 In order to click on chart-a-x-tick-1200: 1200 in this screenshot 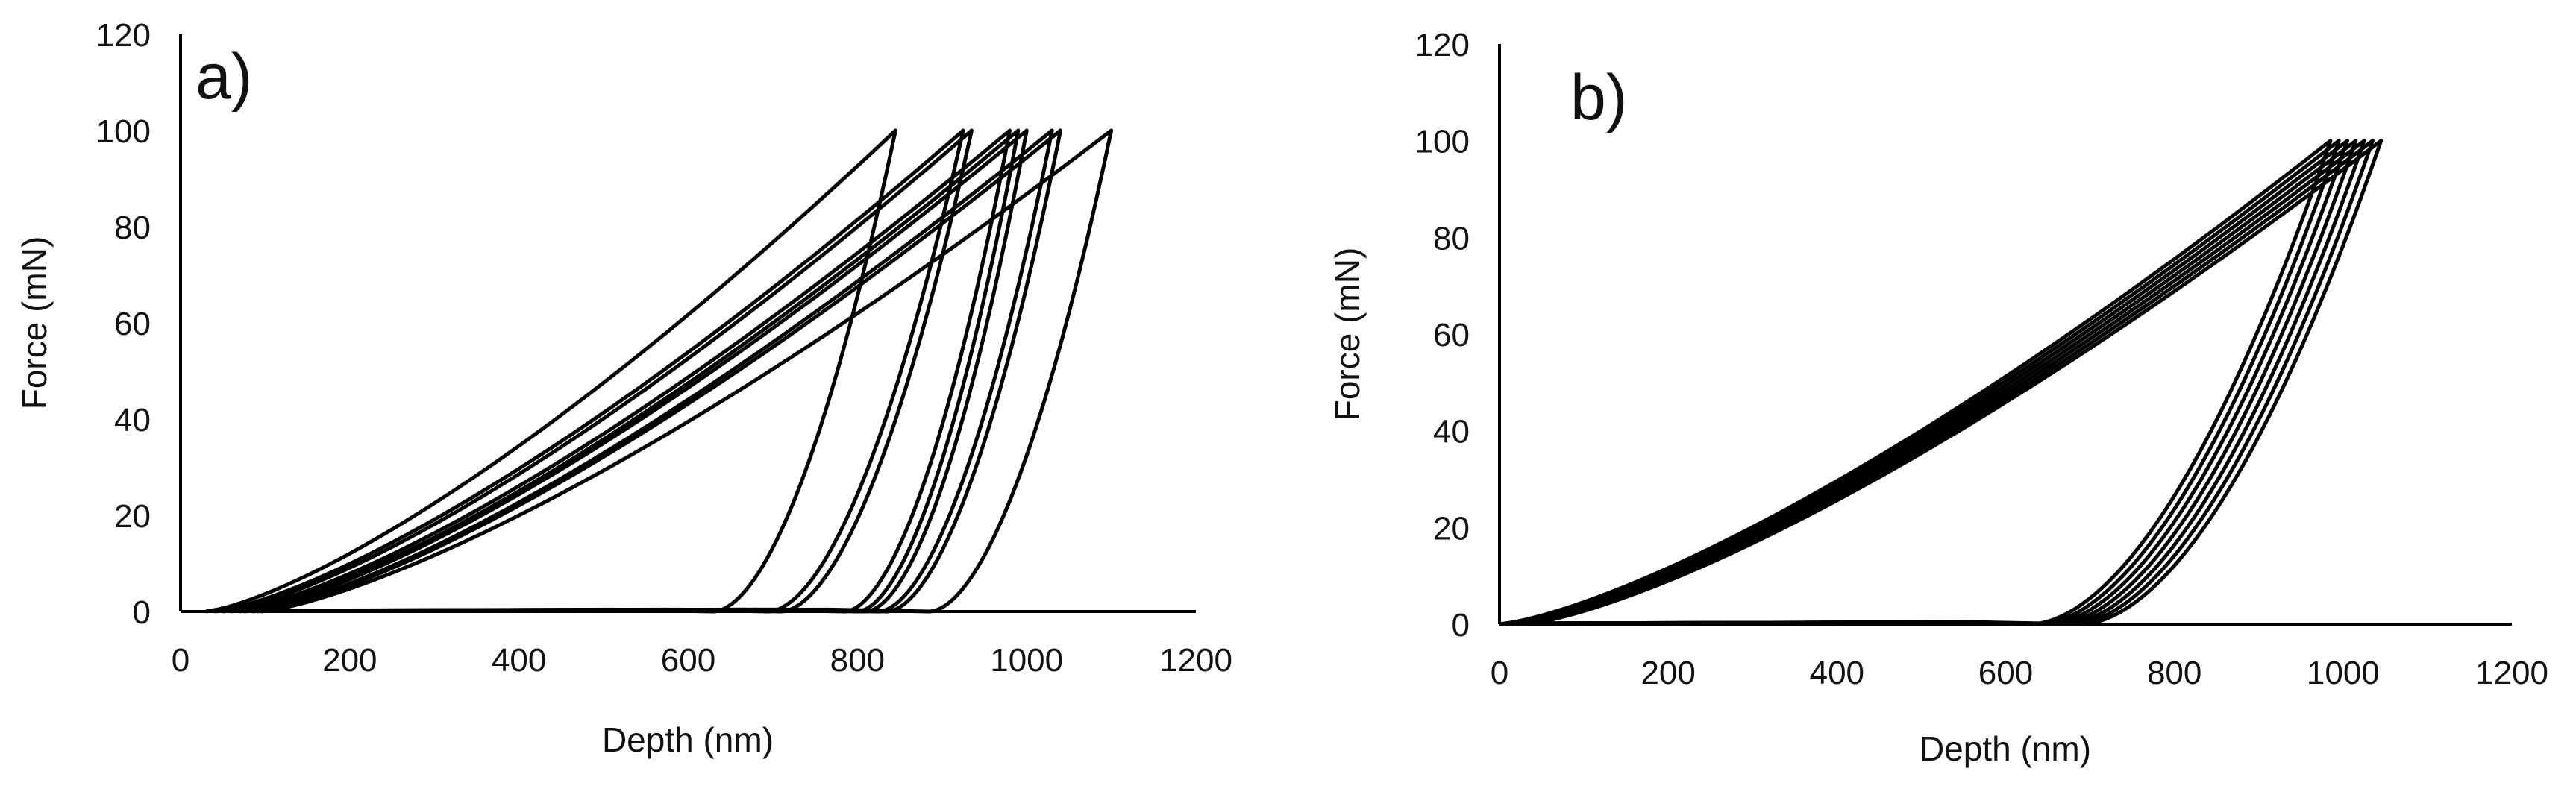, I will do `click(1195, 660)`.